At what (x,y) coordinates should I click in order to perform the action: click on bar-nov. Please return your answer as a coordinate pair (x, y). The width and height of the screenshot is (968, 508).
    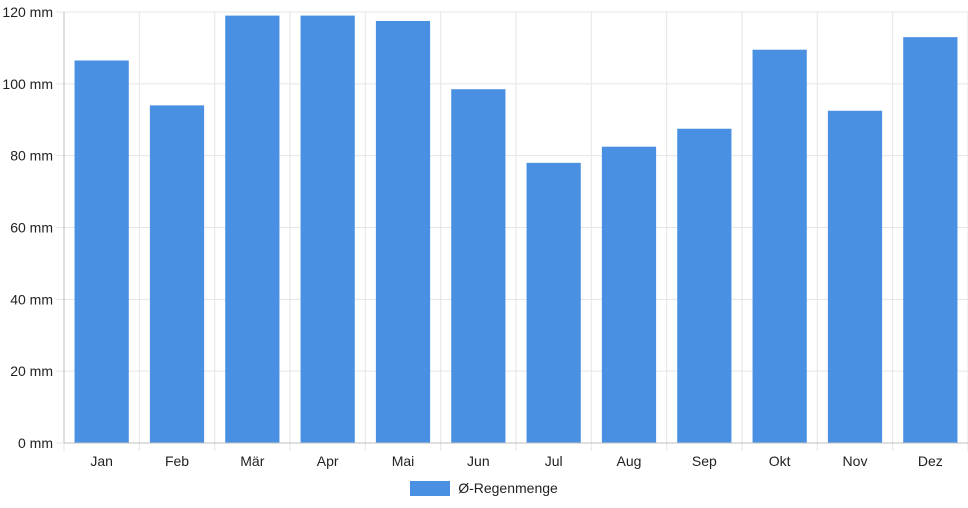
    Looking at the image, I should click on (855, 276).